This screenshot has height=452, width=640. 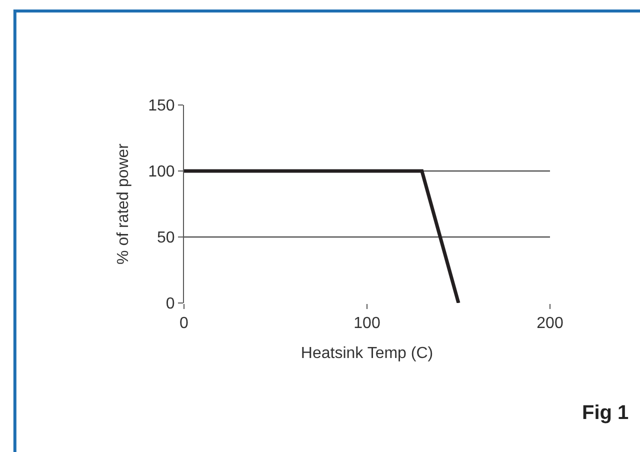 What do you see at coordinates (367, 353) in the screenshot?
I see `x-axis-title: Heatsink Temp (C)` at bounding box center [367, 353].